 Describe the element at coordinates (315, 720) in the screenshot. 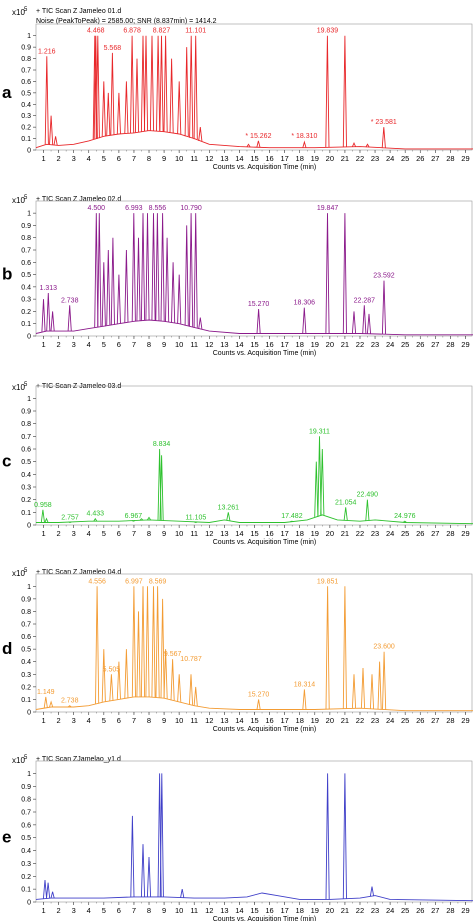

I see `x-tick-label: 19` at that location.